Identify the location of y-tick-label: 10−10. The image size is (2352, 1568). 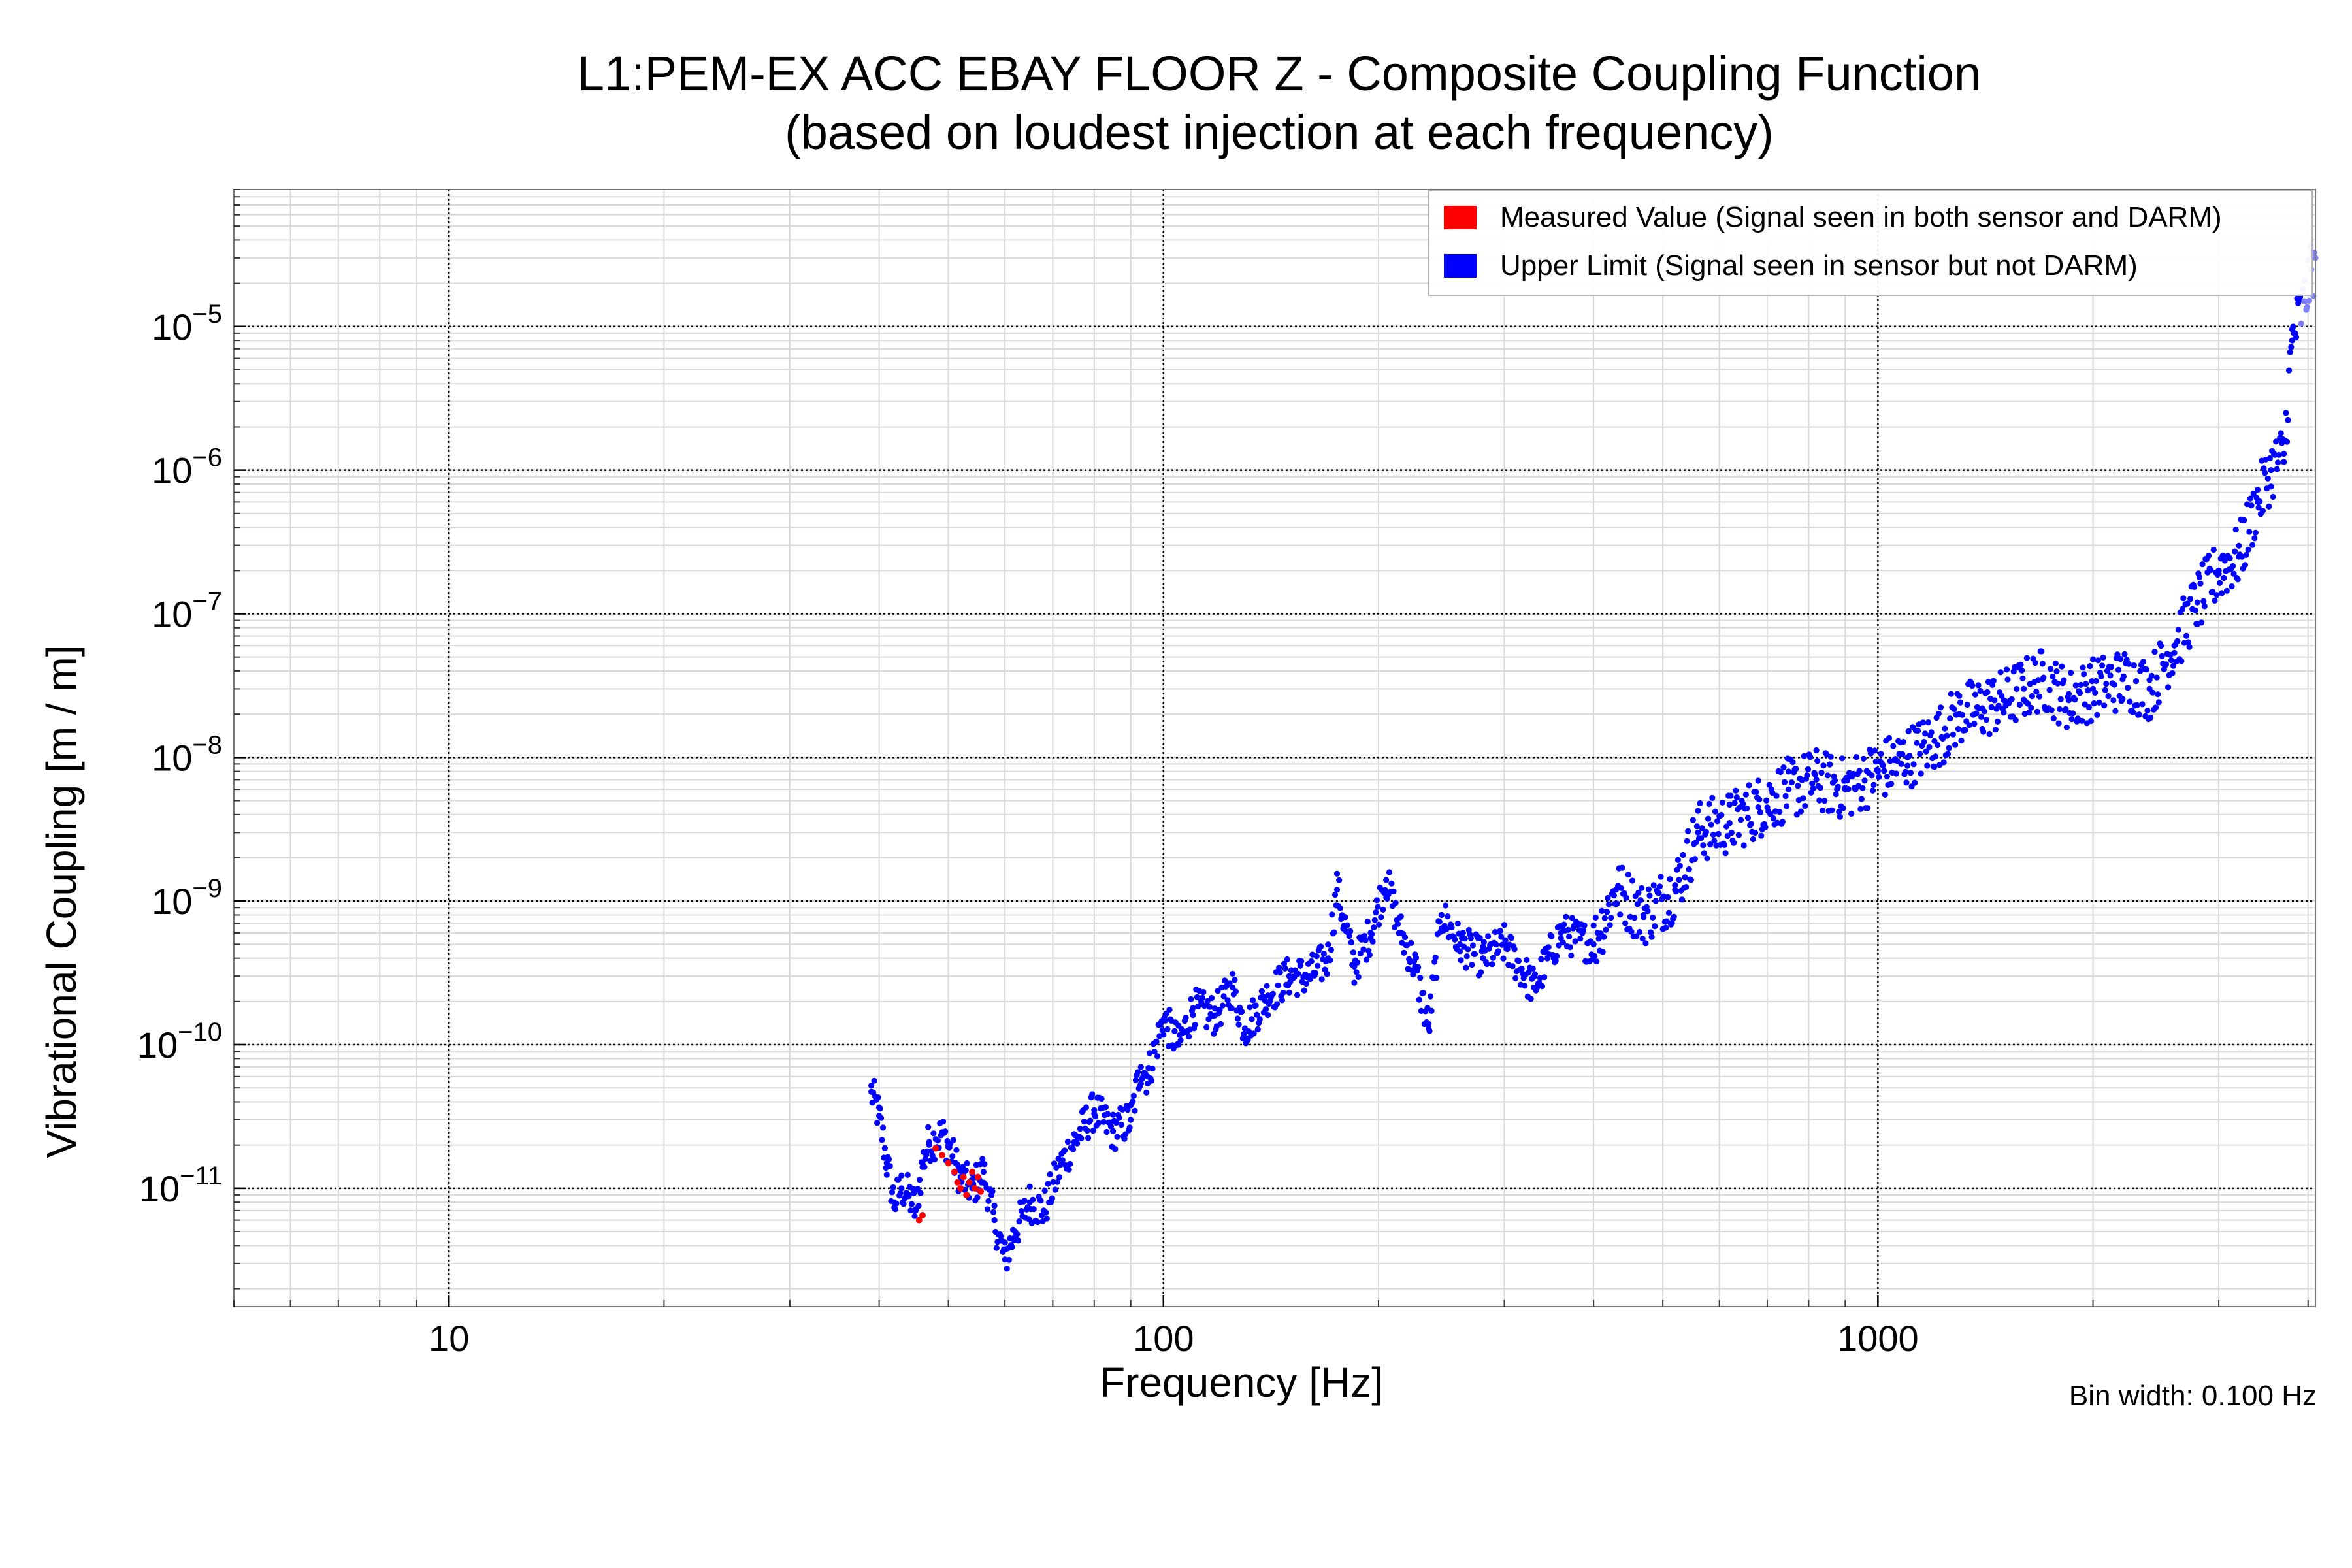
(179, 1042).